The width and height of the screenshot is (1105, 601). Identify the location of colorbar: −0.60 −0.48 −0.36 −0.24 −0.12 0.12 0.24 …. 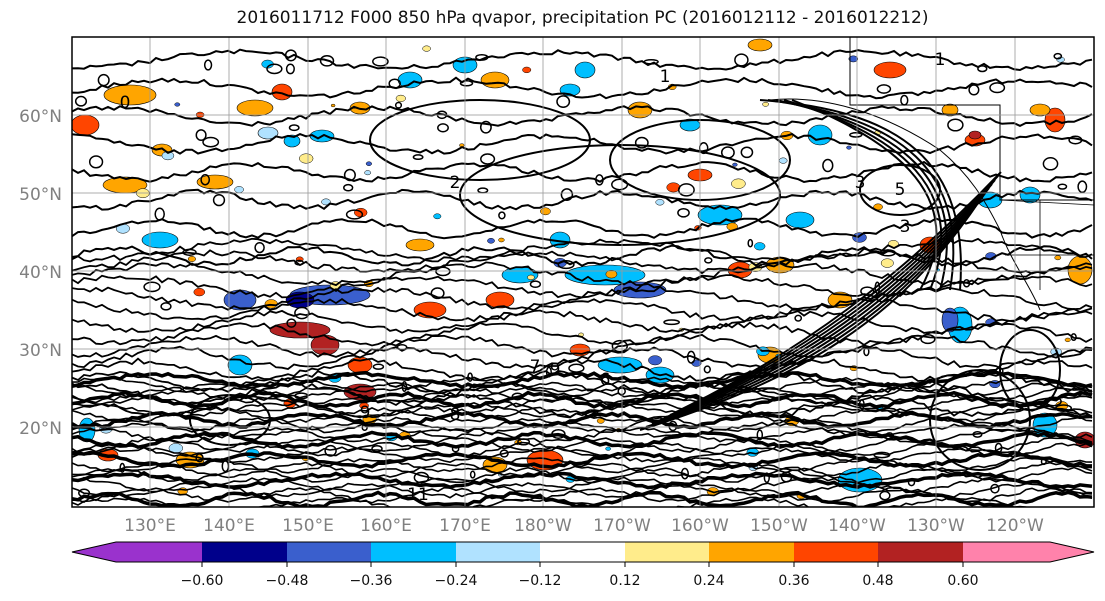
(583, 565).